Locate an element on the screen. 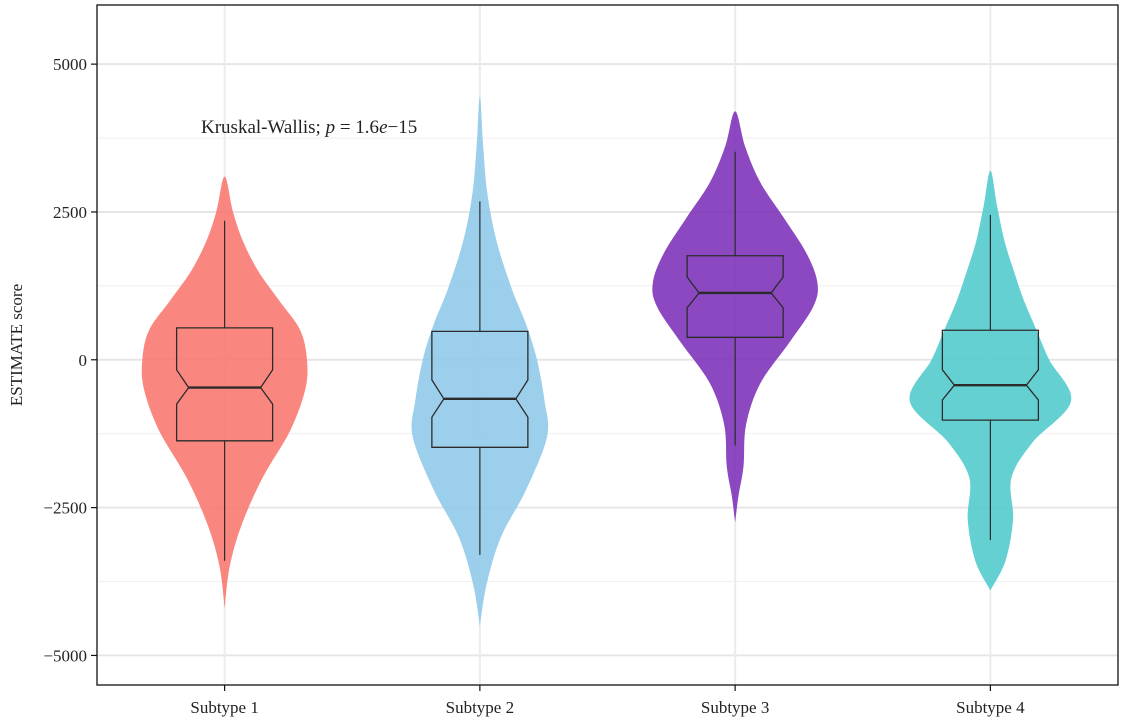 This screenshot has width=1129, height=727. x-tick-label: Subtype 3 is located at coordinates (735, 707).